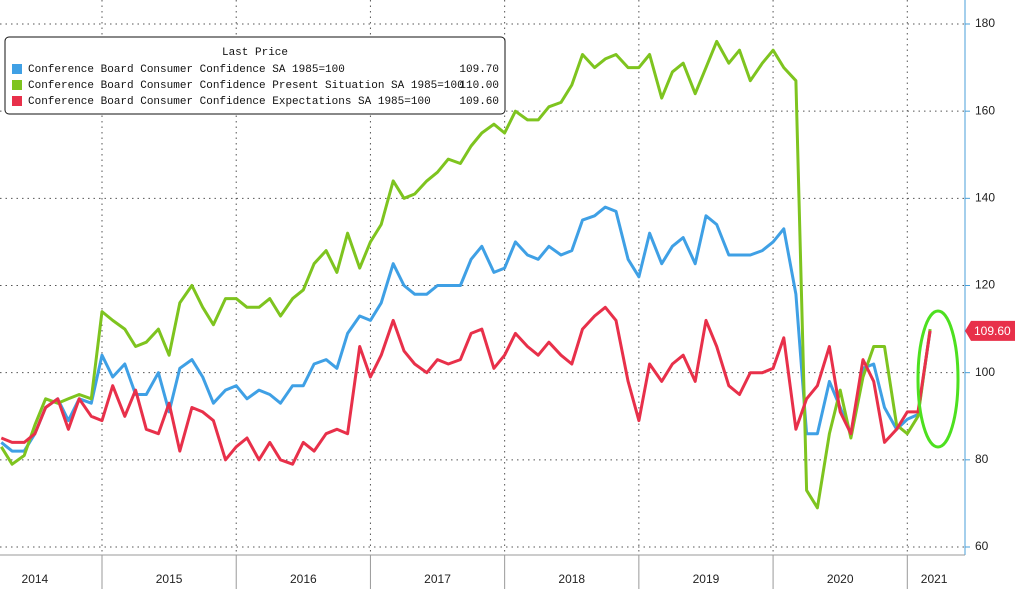 This screenshot has width=1015, height=589. What do you see at coordinates (938, 379) in the screenshot?
I see `highlight-ellipse` at bounding box center [938, 379].